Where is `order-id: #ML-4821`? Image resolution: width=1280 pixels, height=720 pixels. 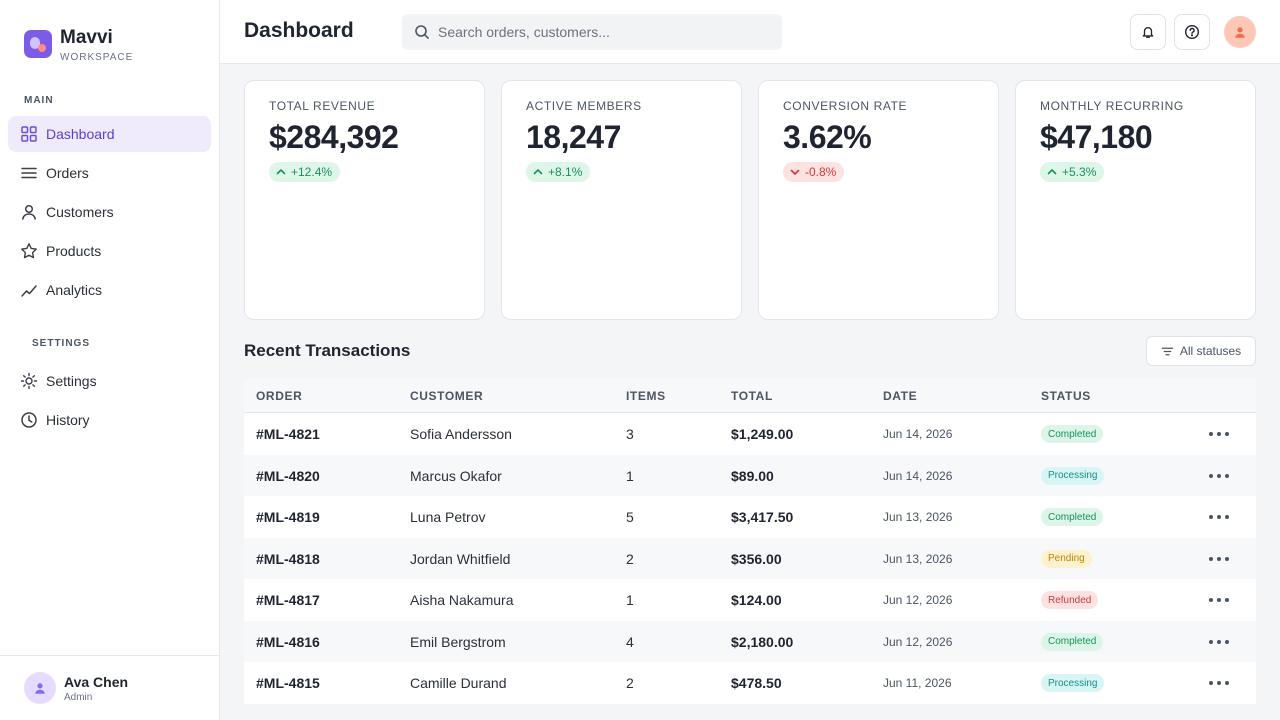 order-id: #ML-4821 is located at coordinates (288, 434).